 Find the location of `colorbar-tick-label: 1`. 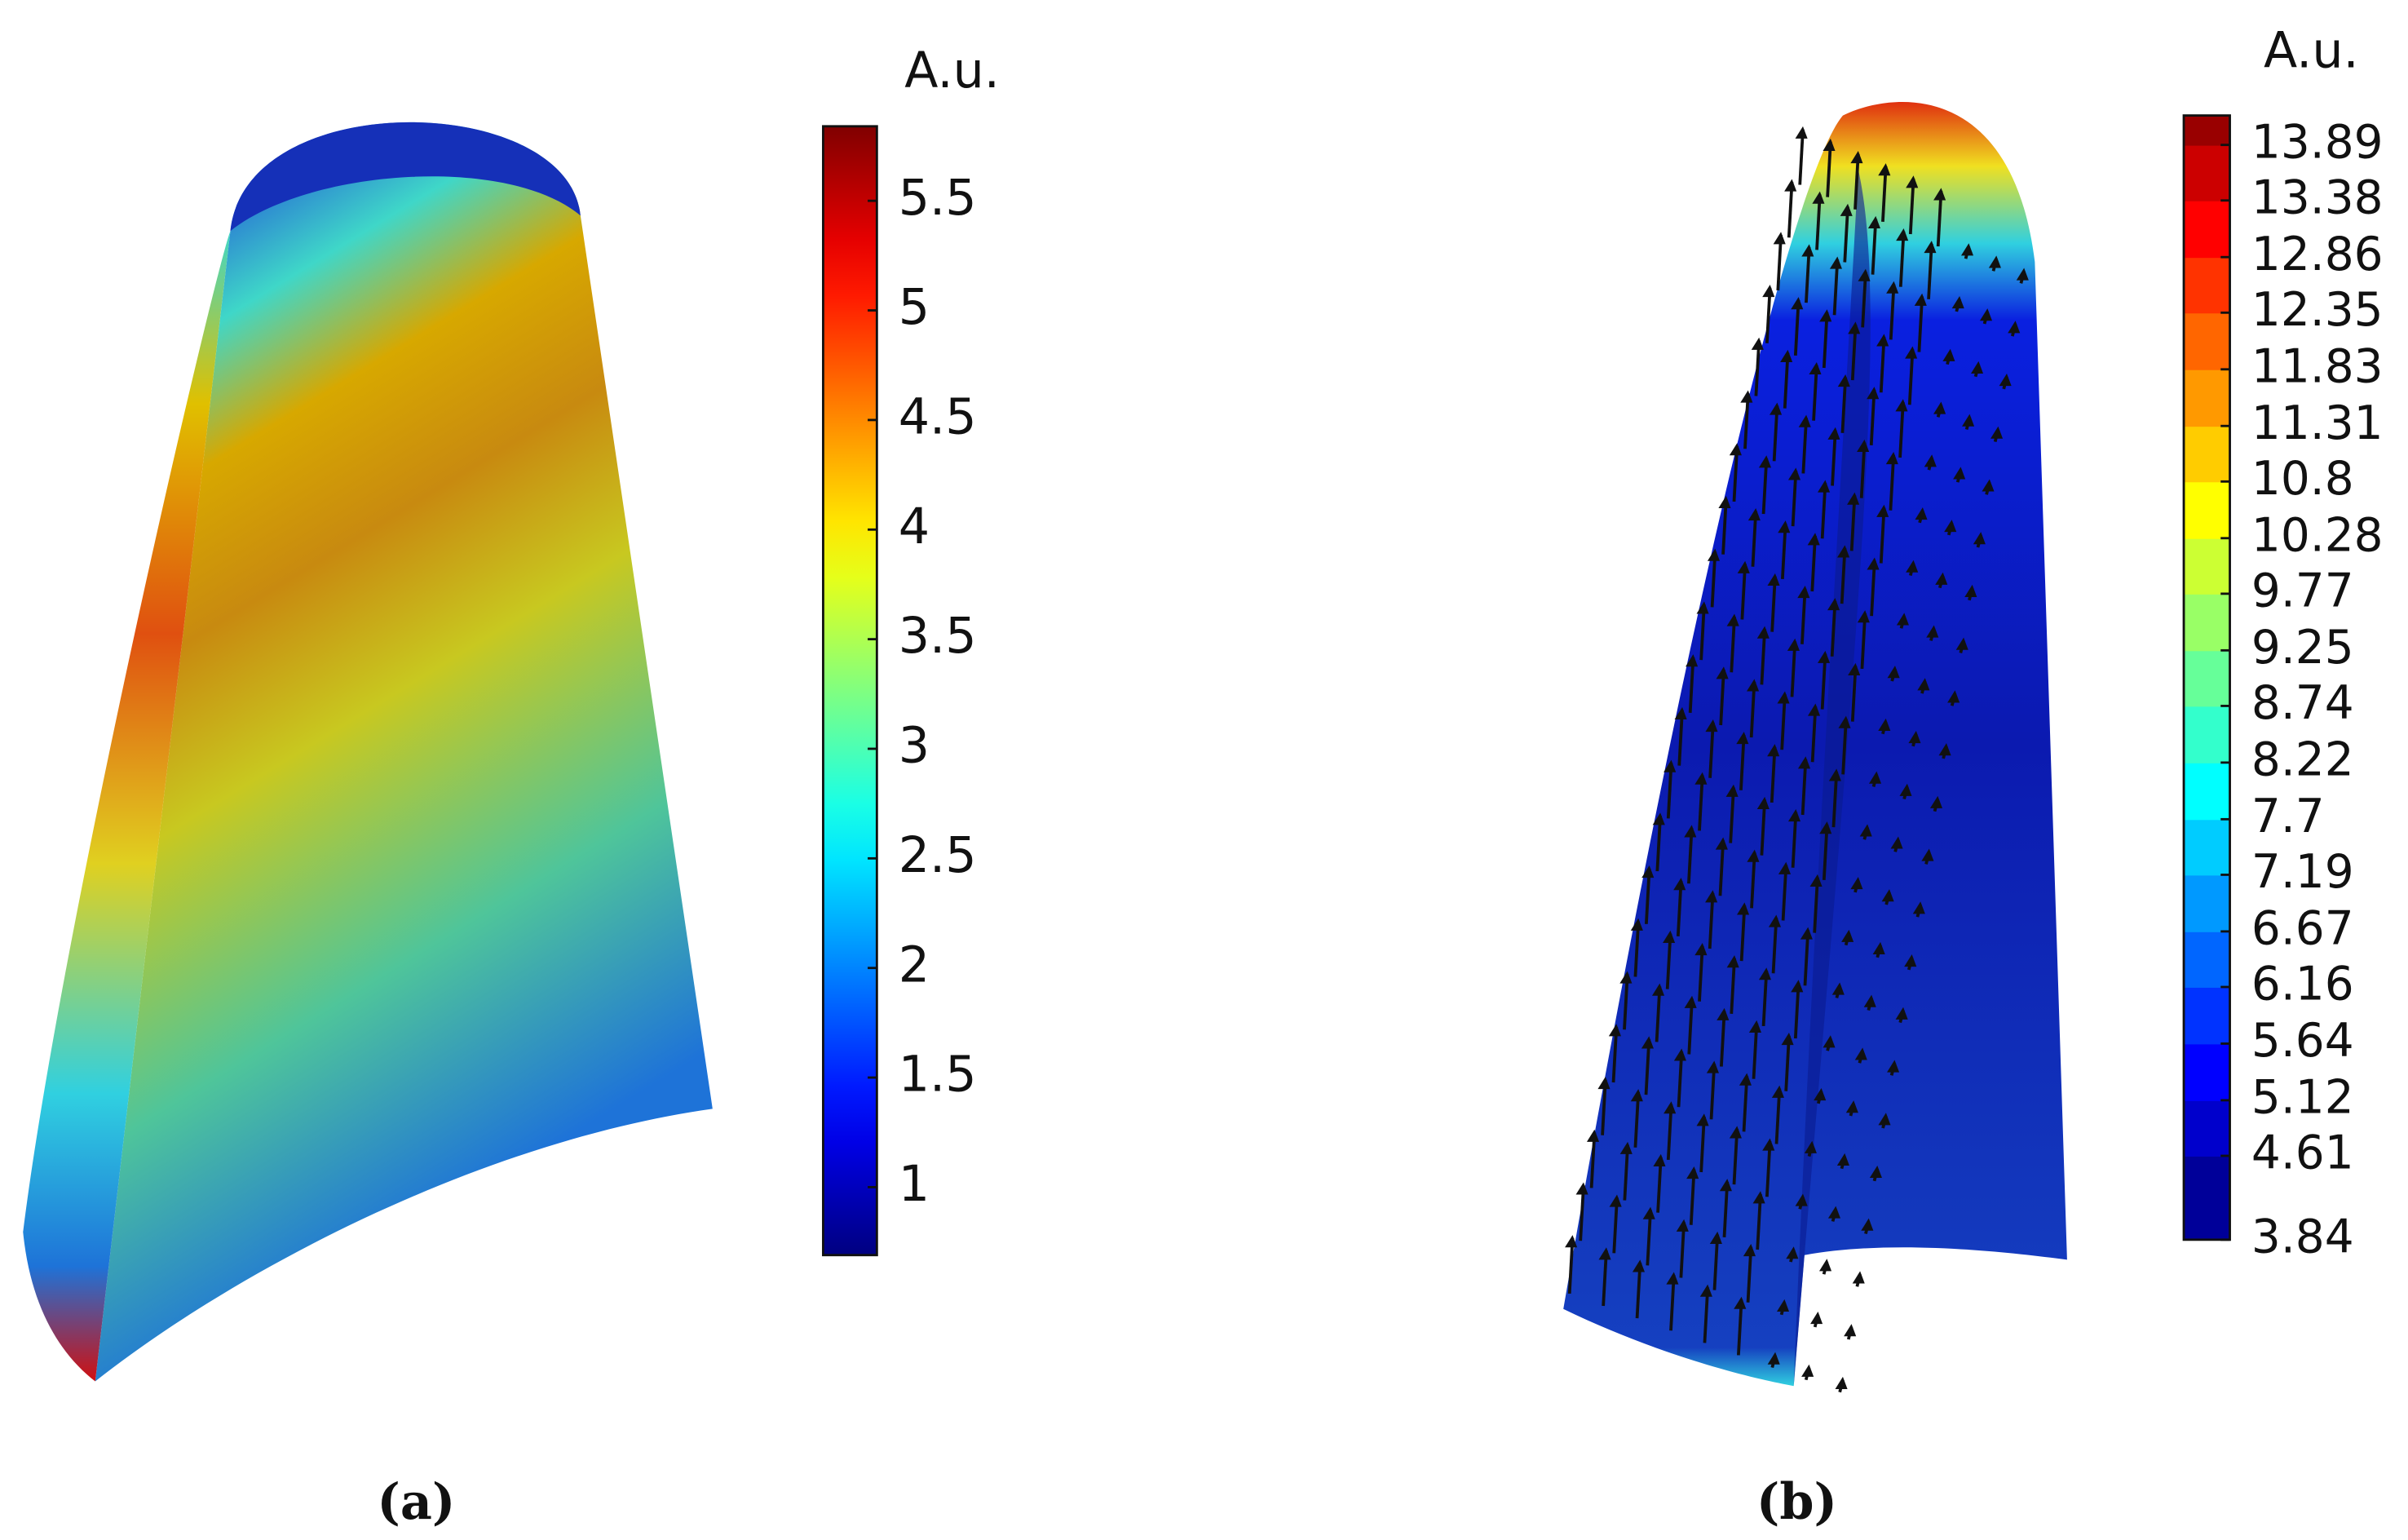

colorbar-tick-label: 1 is located at coordinates (915, 1184).